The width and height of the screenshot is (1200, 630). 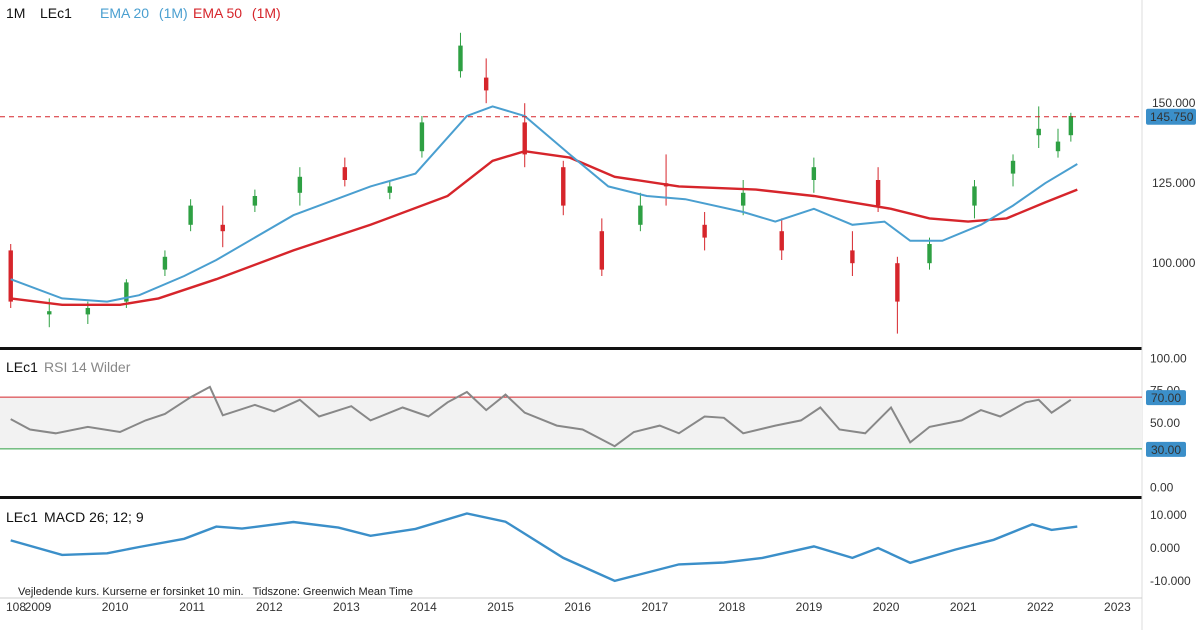 I want to click on rsi-symbol: LEc1, so click(x=22, y=367).